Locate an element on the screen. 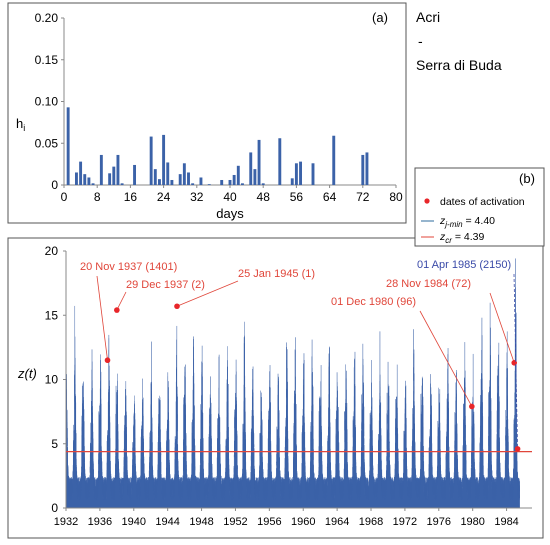 The height and width of the screenshot is (545, 550). panel-a-y-label-sub: i is located at coordinates (24, 128).